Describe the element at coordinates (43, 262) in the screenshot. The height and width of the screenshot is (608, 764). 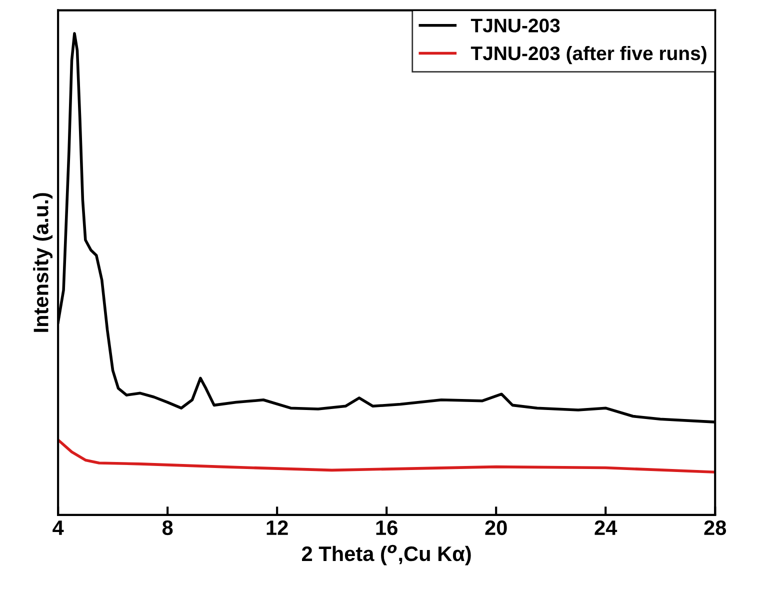
I see `y-axis-title: Intensity (a.u.)` at that location.